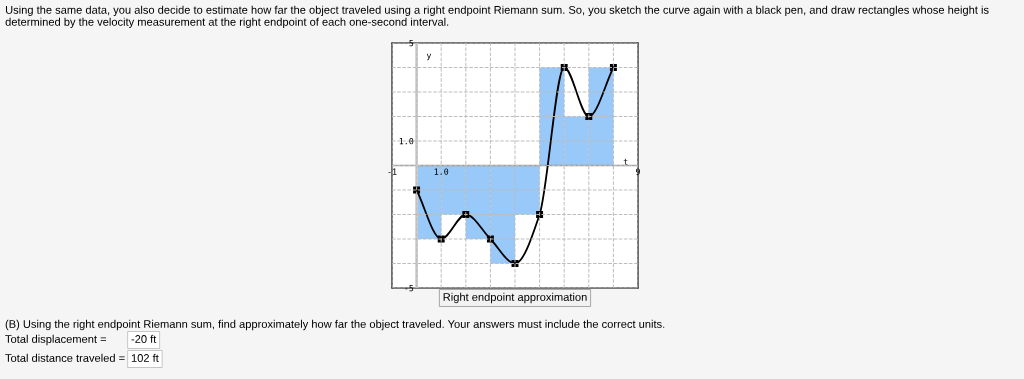 This screenshot has height=379, width=1024. What do you see at coordinates (65, 357) in the screenshot?
I see `text: Total distance traveled =` at bounding box center [65, 357].